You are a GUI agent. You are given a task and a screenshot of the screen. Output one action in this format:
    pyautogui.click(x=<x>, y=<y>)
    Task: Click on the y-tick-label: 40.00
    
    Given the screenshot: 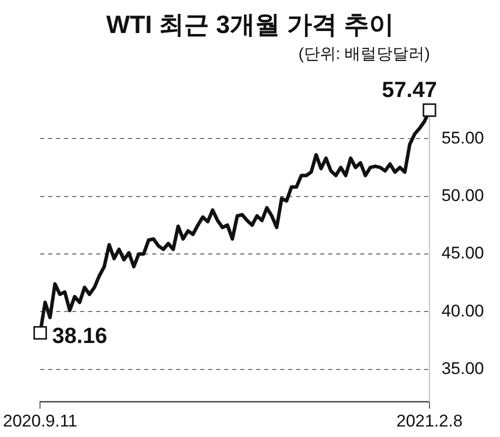 What is the action you would take?
    pyautogui.click(x=462, y=310)
    